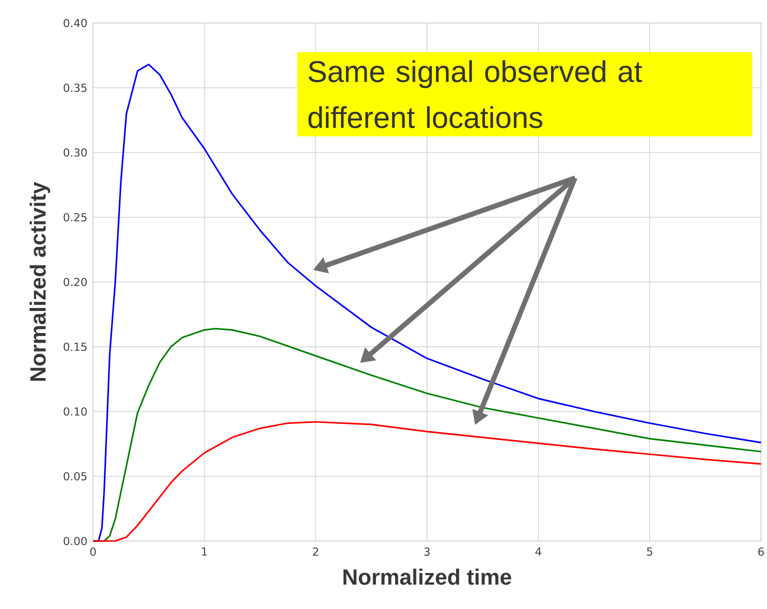 Image resolution: width=767 pixels, height=609 pixels. I want to click on y-axis-title: Normalized activity, so click(40, 281).